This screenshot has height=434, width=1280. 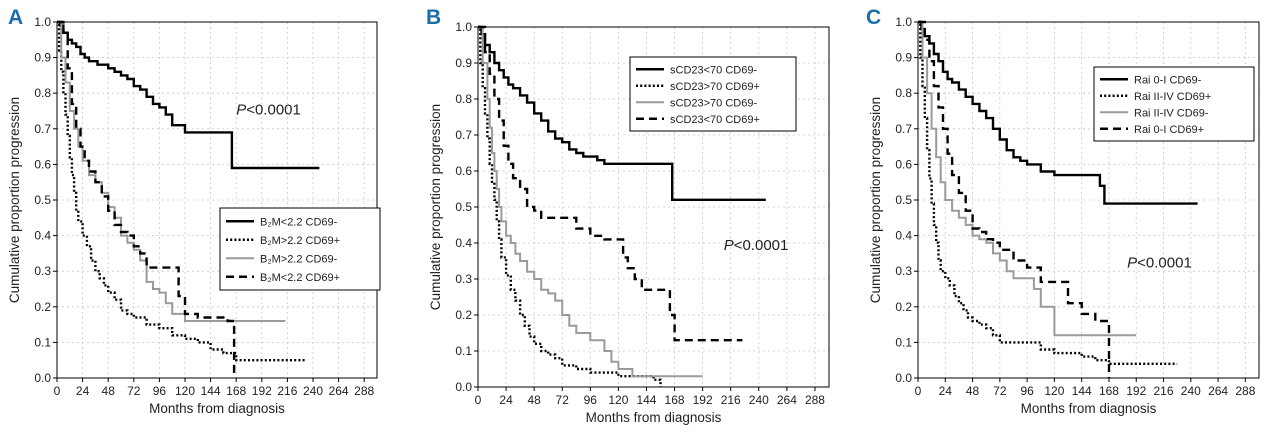 I want to click on y-axis-label: Cumulative proportion progression, so click(x=875, y=200).